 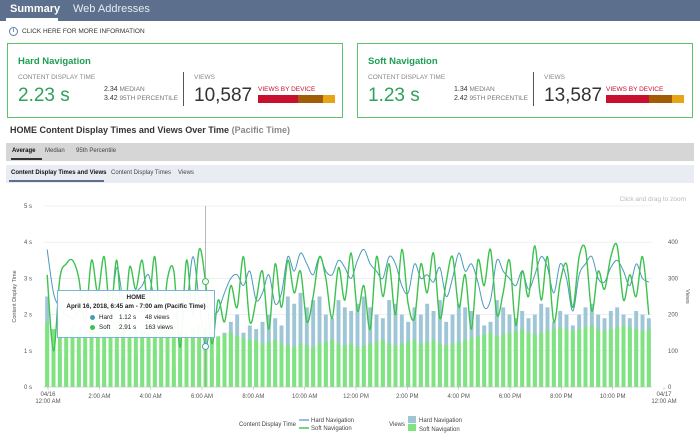 I want to click on top-nav: Summary Web Addresses, so click(x=350, y=10).